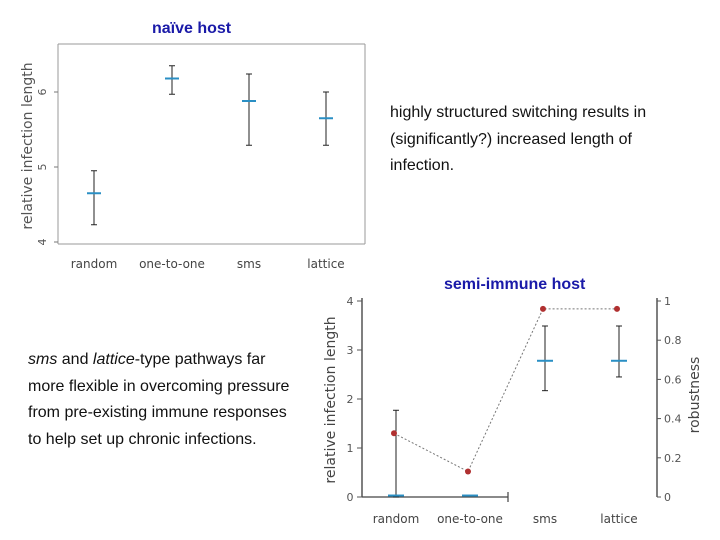 Image resolution: width=720 pixels, height=540 pixels. Describe the element at coordinates (113, 359) in the screenshot. I see `note-lattice-term: lattice` at that location.